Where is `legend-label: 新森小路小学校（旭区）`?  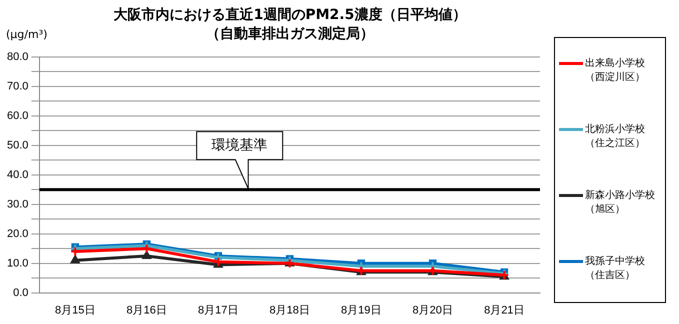
legend-label: 新森小路小学校（旭区） is located at coordinates (620, 203).